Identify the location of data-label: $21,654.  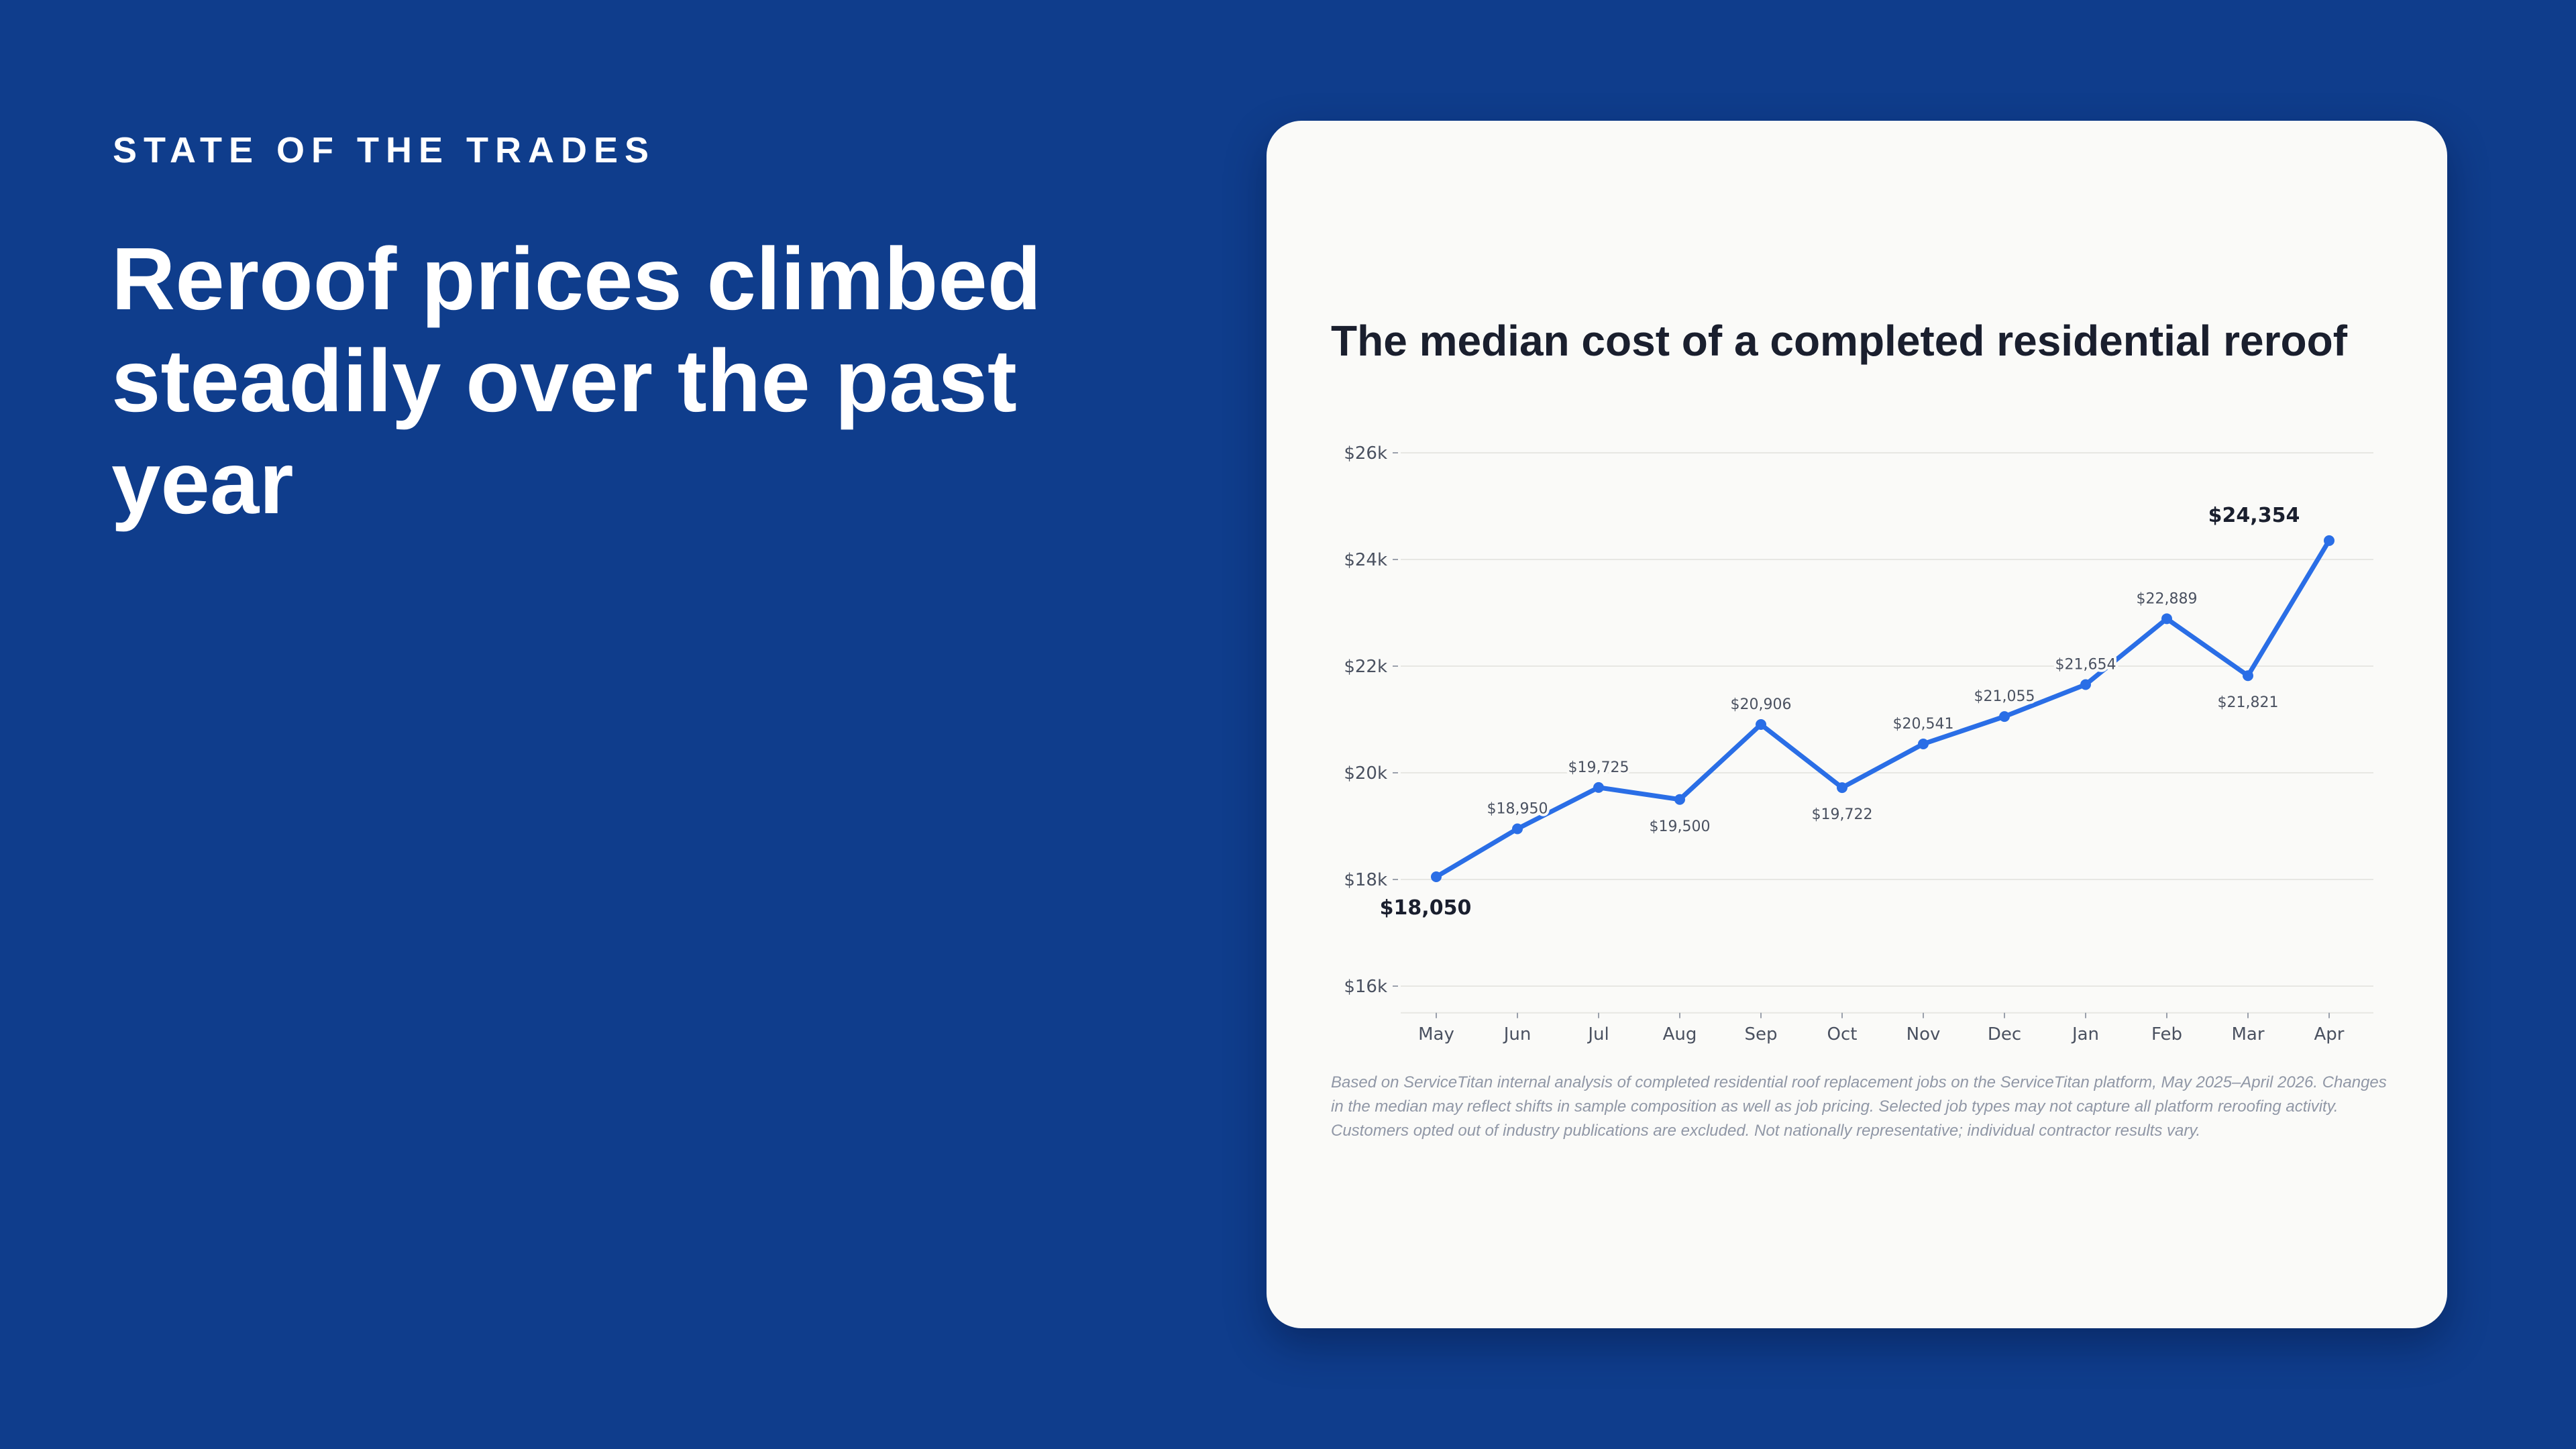
(2085, 665).